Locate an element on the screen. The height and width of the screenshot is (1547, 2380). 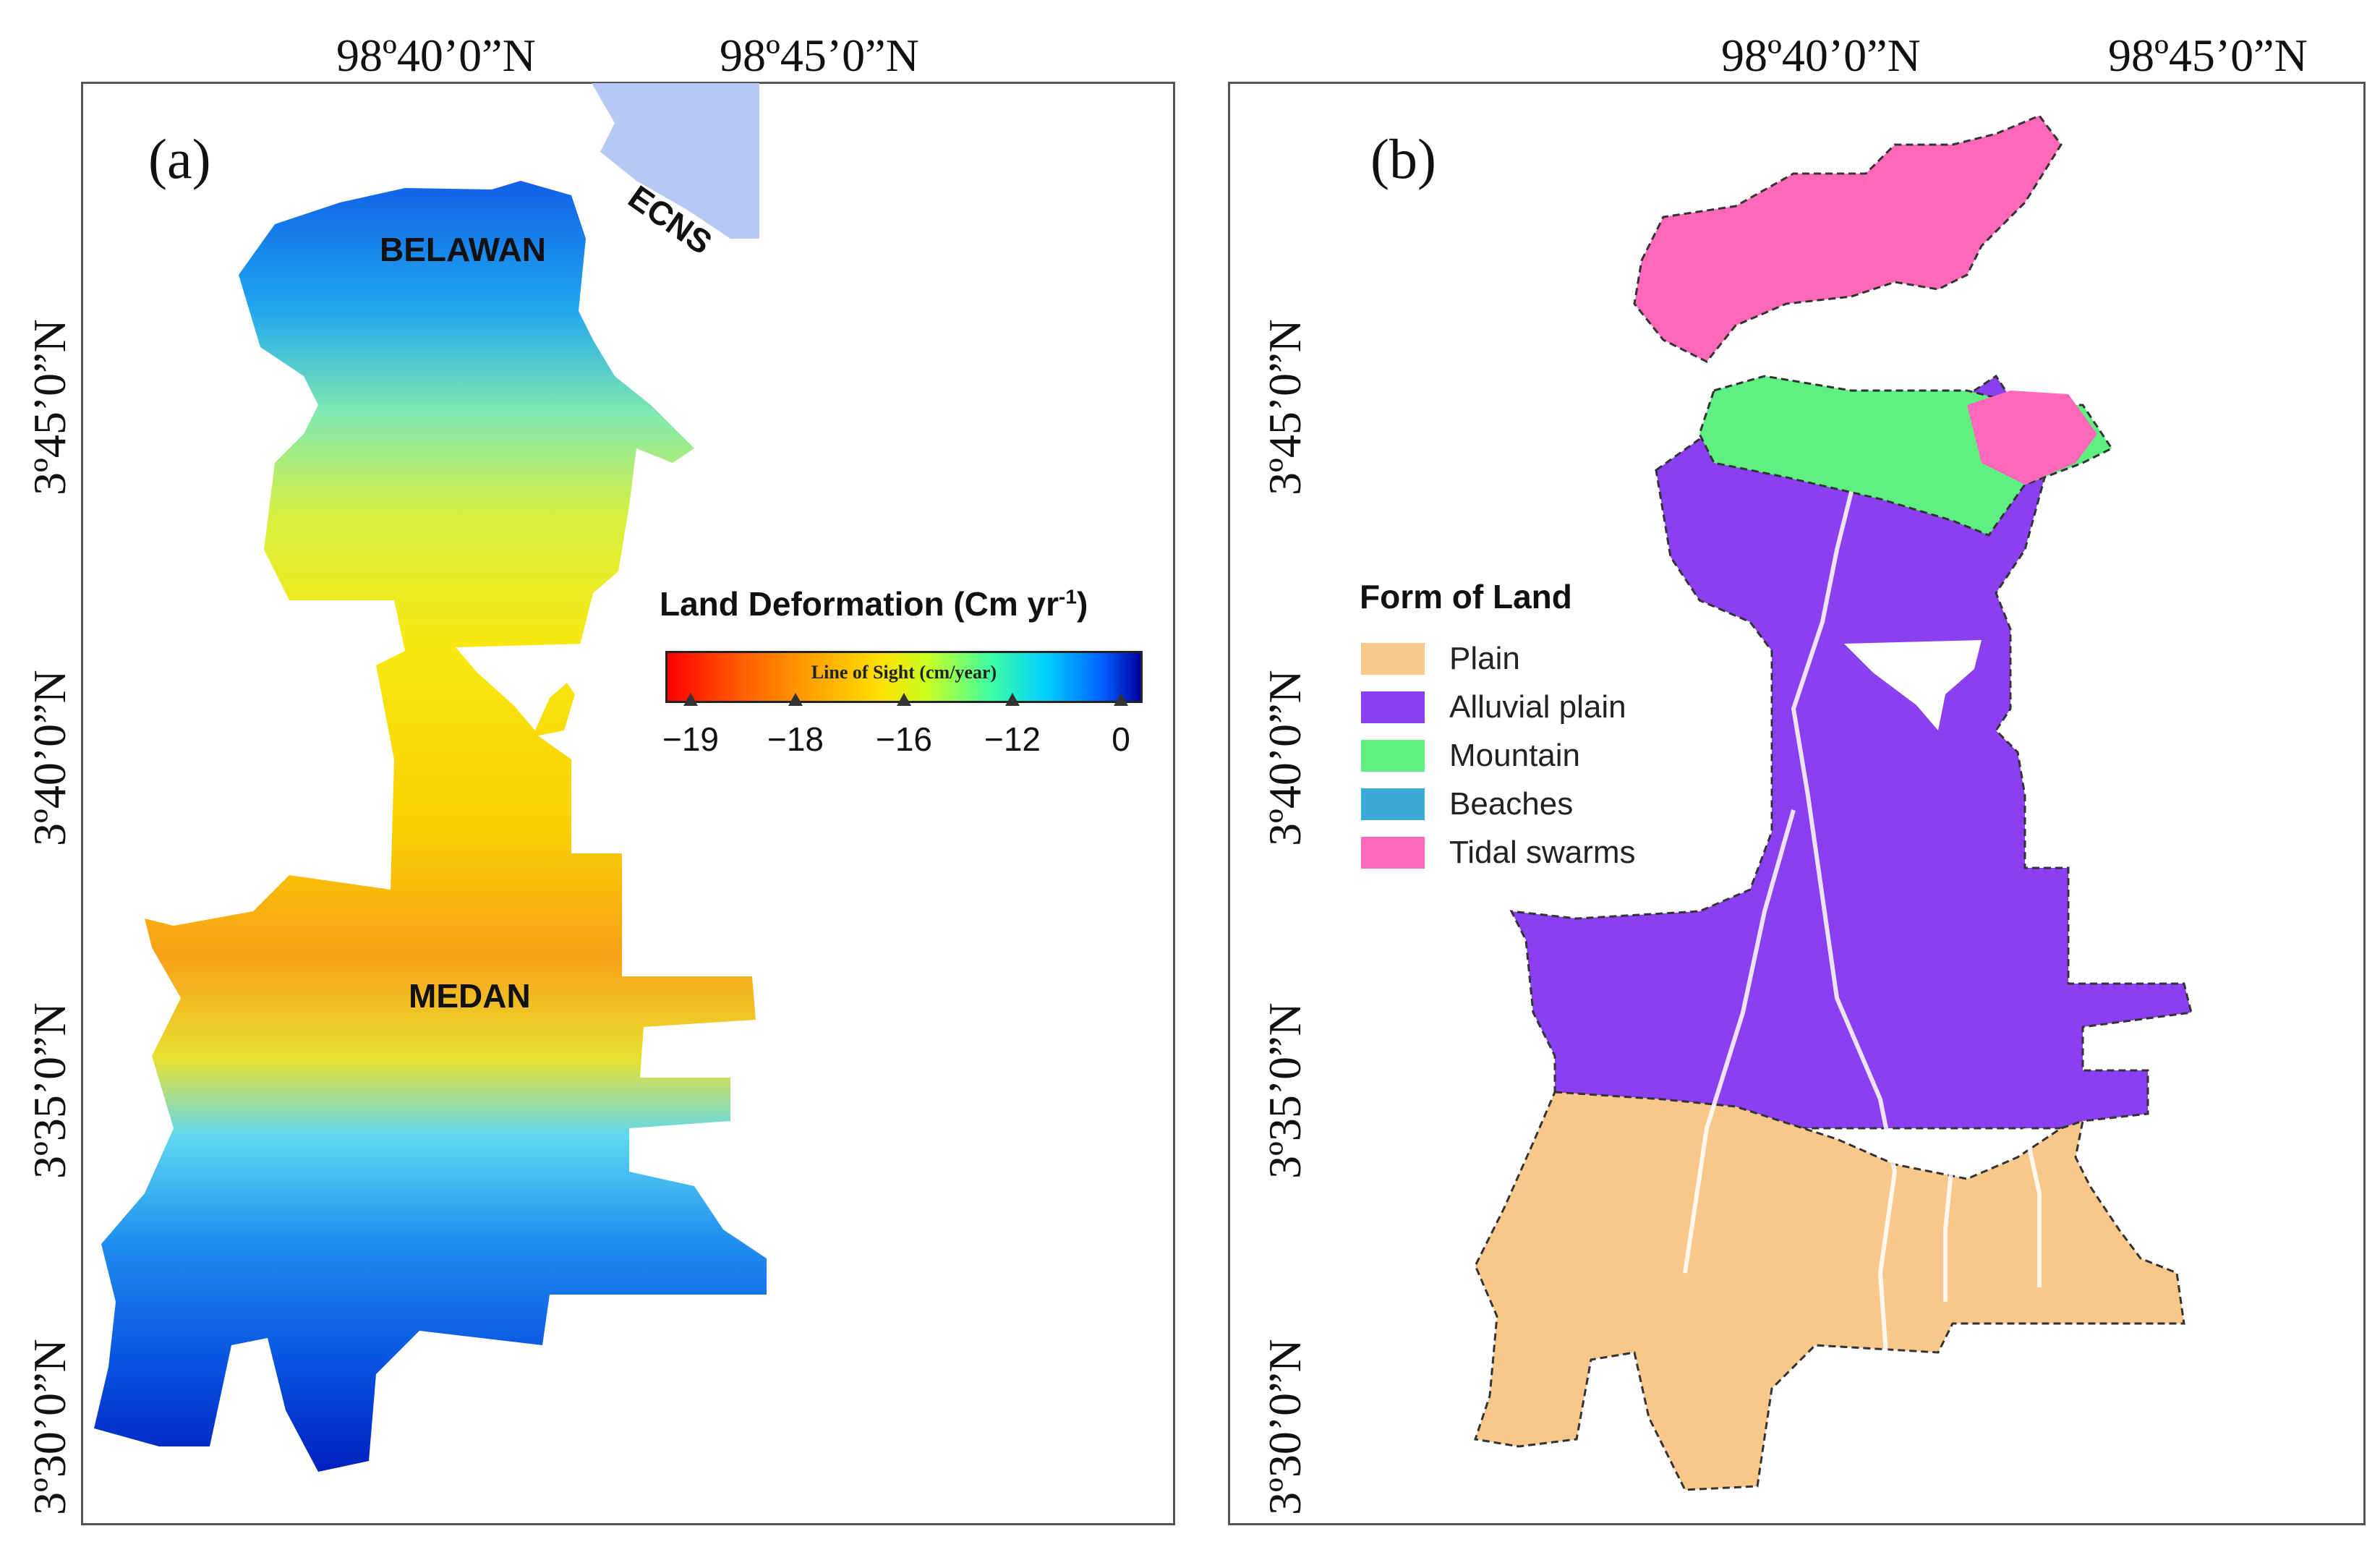
panel-letter-b: (b) is located at coordinates (1403, 158).